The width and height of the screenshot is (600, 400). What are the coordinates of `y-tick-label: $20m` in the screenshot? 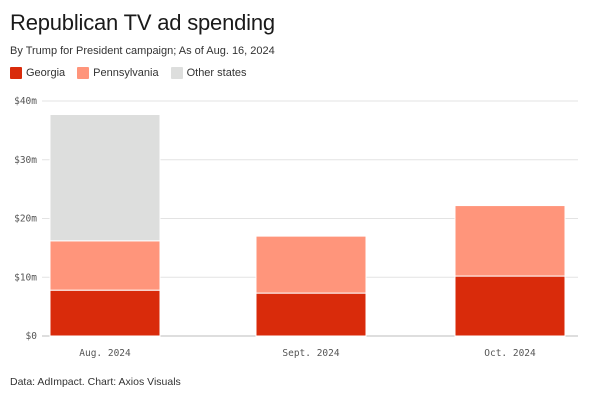 It's located at (25, 219).